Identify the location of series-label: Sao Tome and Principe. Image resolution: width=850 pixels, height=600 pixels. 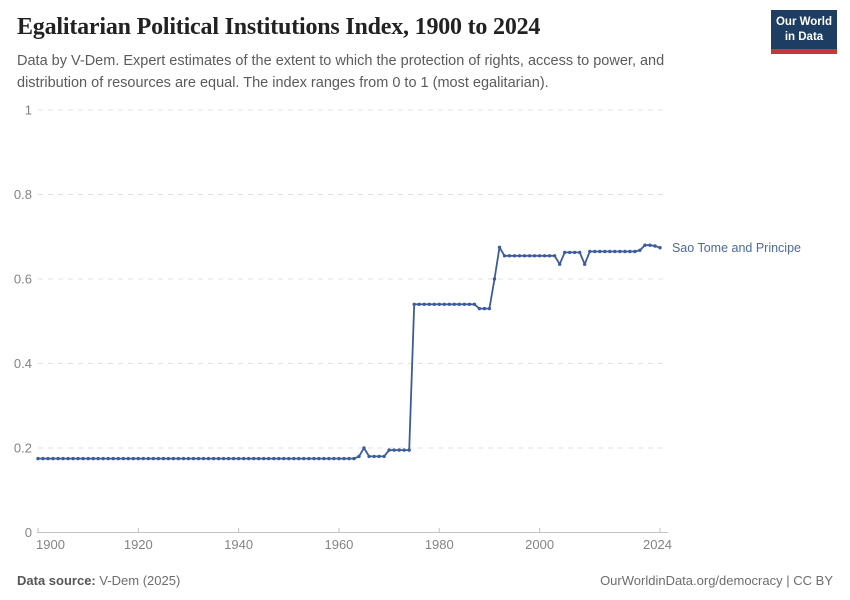
(736, 248).